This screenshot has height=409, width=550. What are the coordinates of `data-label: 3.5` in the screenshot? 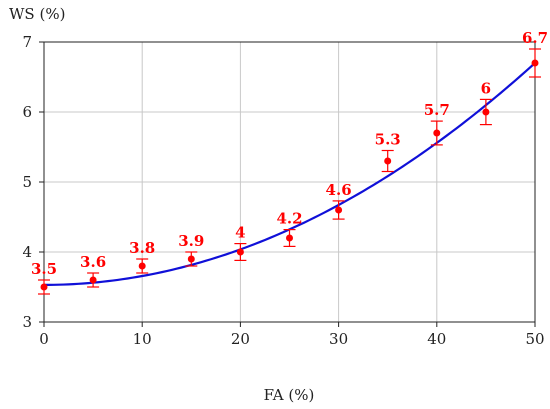 It's located at (44, 269).